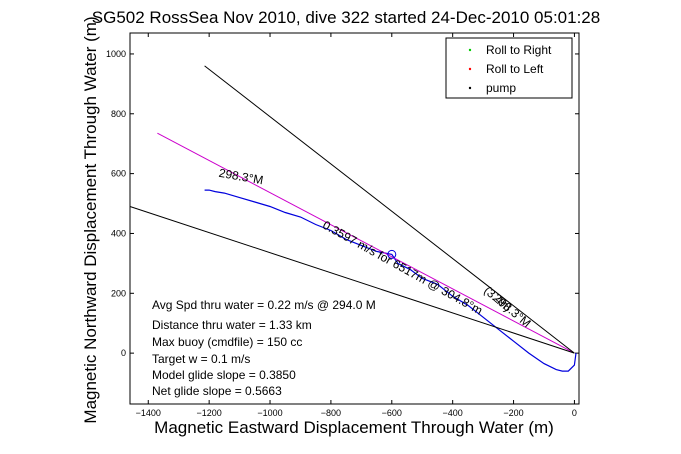  What do you see at coordinates (470, 69) in the screenshot?
I see `legend-marker-roll-left` at bounding box center [470, 69].